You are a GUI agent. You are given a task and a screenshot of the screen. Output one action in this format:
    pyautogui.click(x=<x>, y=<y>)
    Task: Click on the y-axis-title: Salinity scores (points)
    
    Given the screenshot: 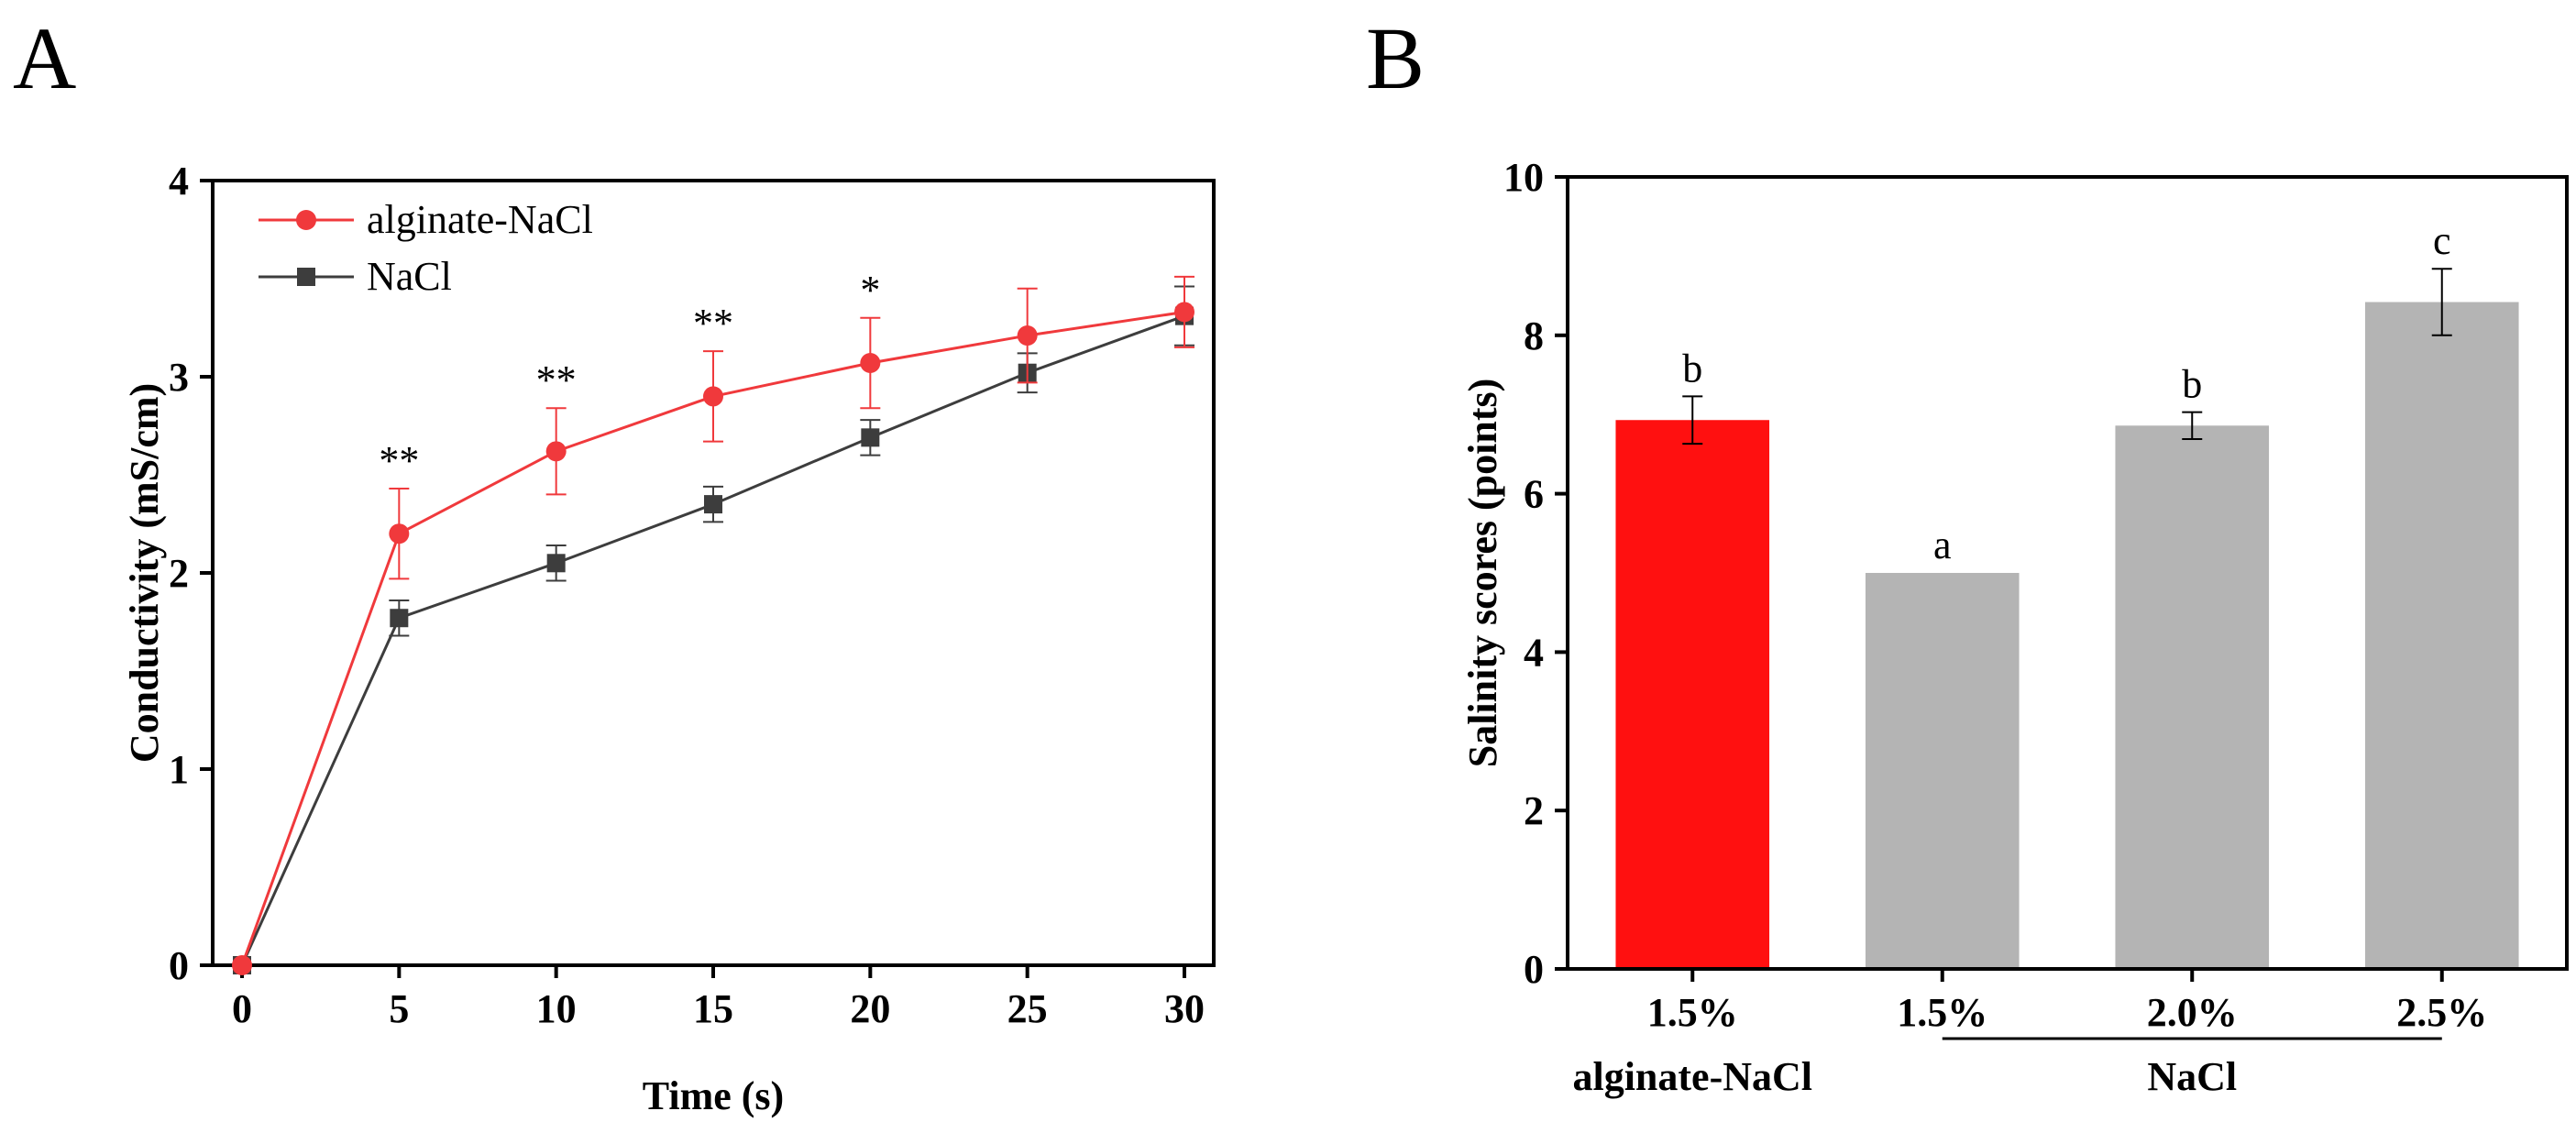 What is the action you would take?
    pyautogui.click(x=1483, y=573)
    